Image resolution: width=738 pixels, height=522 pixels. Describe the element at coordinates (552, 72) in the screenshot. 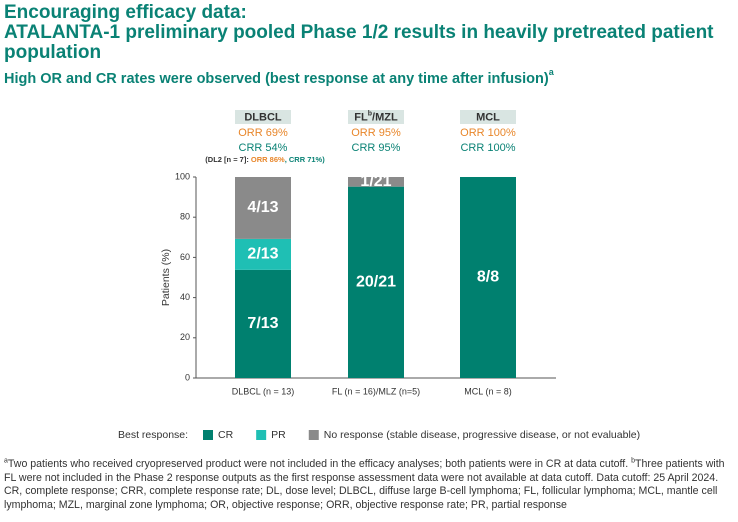

I see `subtitle-sup: a` at that location.